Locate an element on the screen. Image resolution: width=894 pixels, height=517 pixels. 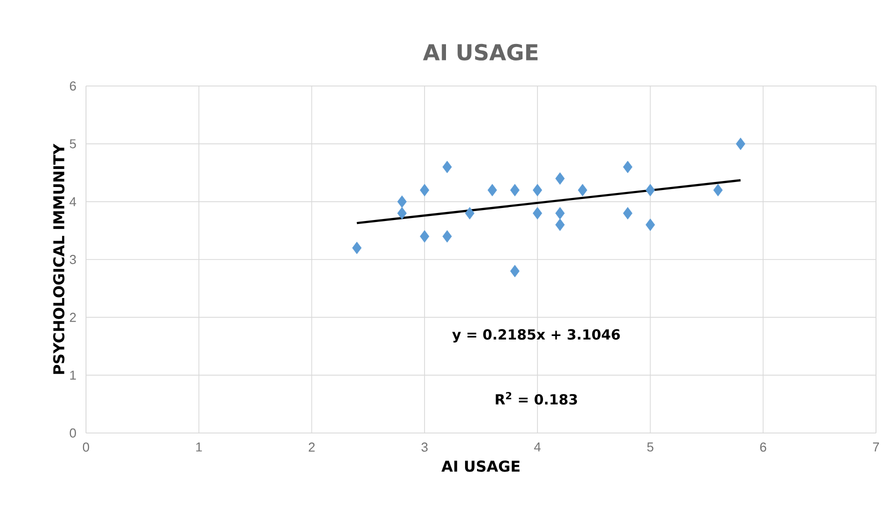
y-tick-label: 5 is located at coordinates (73, 143).